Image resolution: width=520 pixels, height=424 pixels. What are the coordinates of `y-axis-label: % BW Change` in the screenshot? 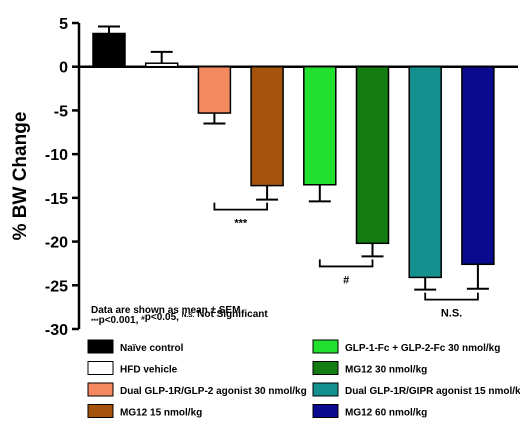 It's located at (20, 176).